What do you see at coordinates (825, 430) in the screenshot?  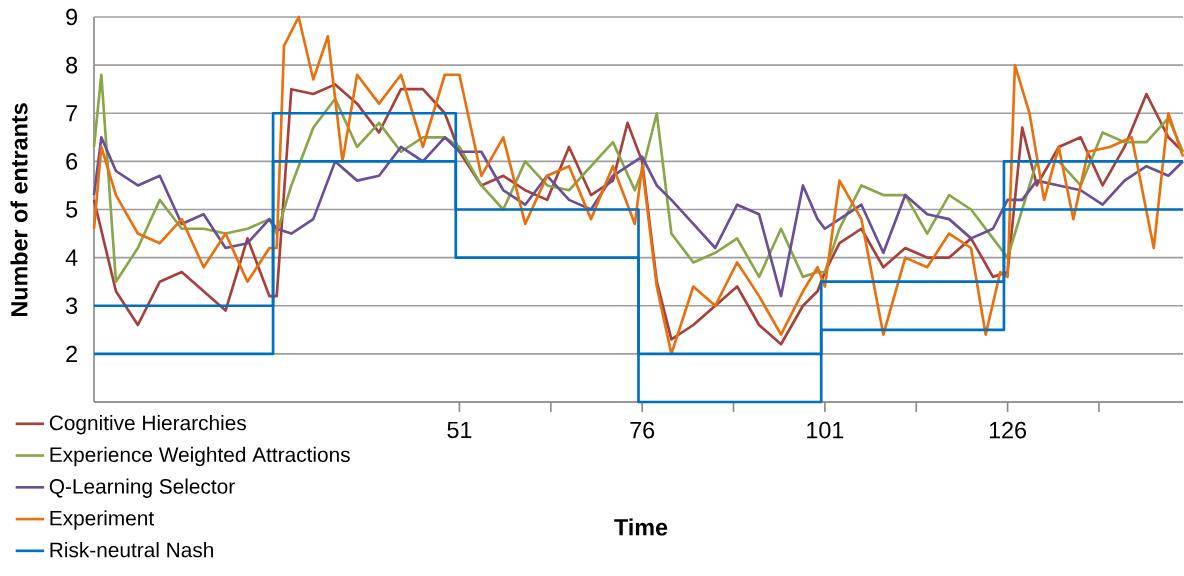 I see `x-tick-label: 101` at bounding box center [825, 430].